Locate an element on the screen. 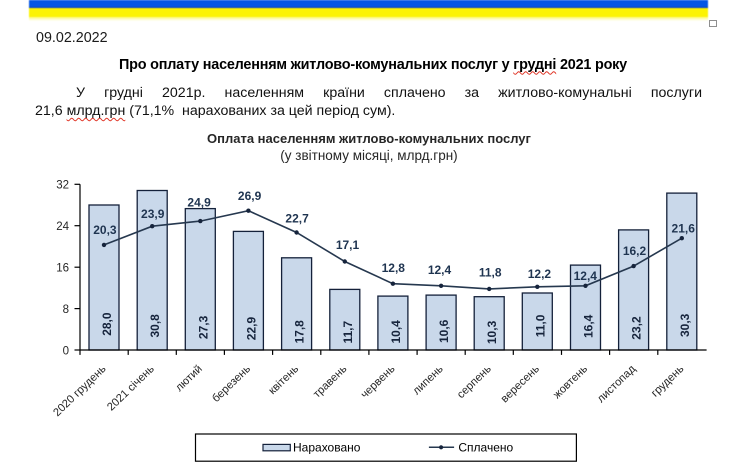 The image size is (733, 475). svg-text: липень is located at coordinates (428, 380).